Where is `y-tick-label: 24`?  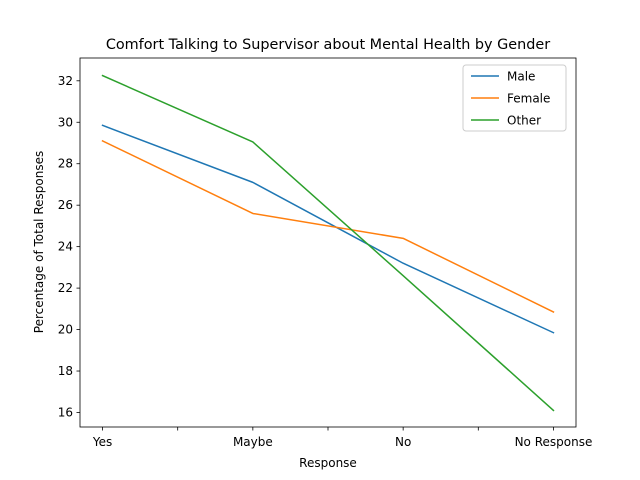 y-tick-label: 24 is located at coordinates (65, 247).